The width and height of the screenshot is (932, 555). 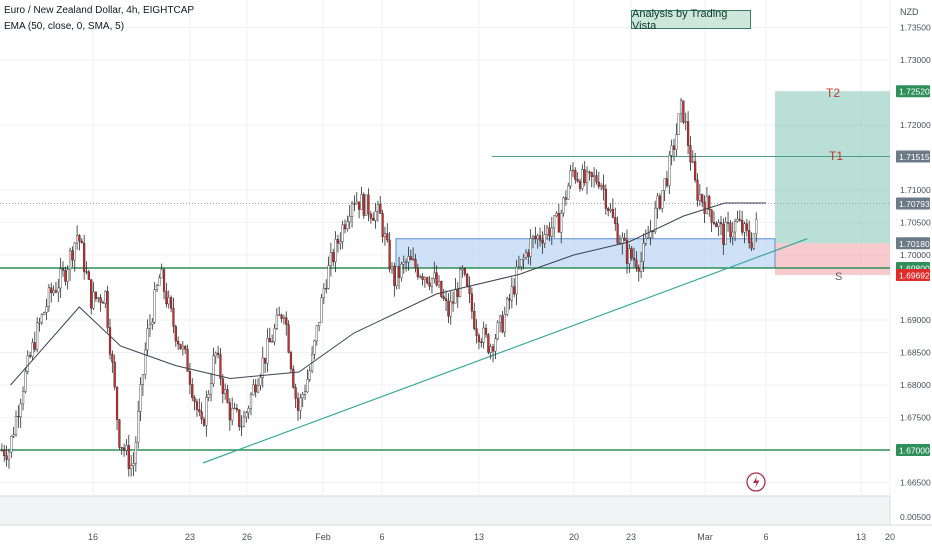 What do you see at coordinates (491, 537) in the screenshot?
I see `time-axis: 16 23 26 Feb 6 13 20 23 Mar 6 13 20` at bounding box center [491, 537].